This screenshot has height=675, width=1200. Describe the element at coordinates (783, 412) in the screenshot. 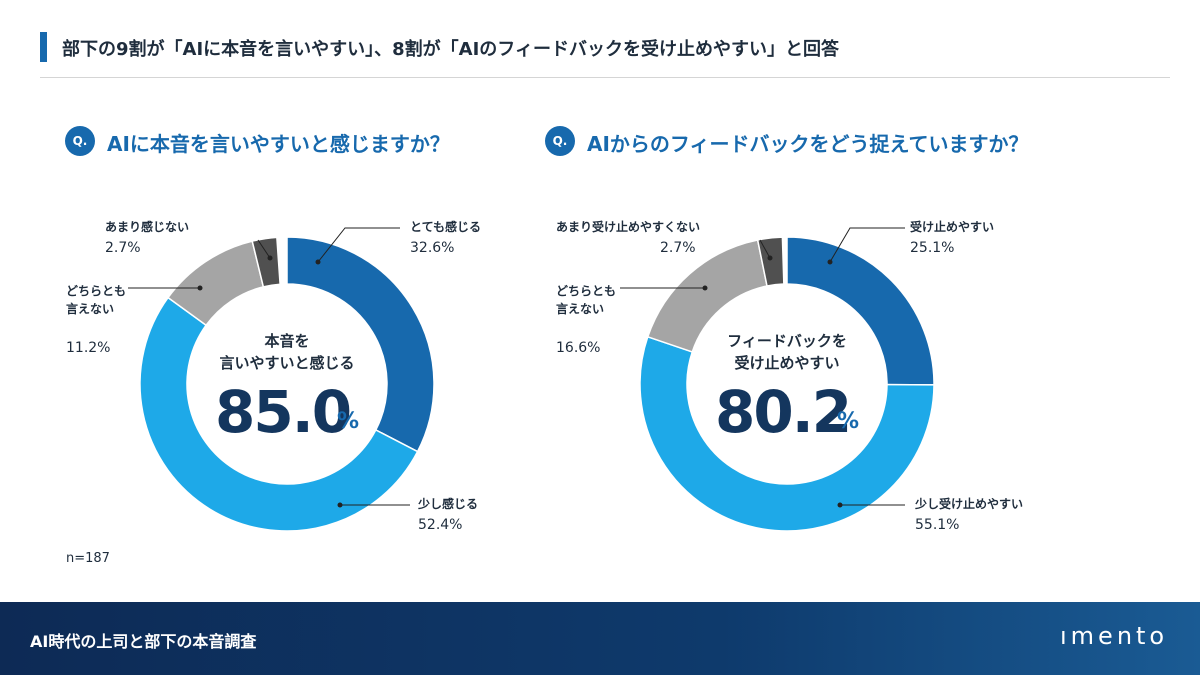

I see `center-value: 80.2` at that location.